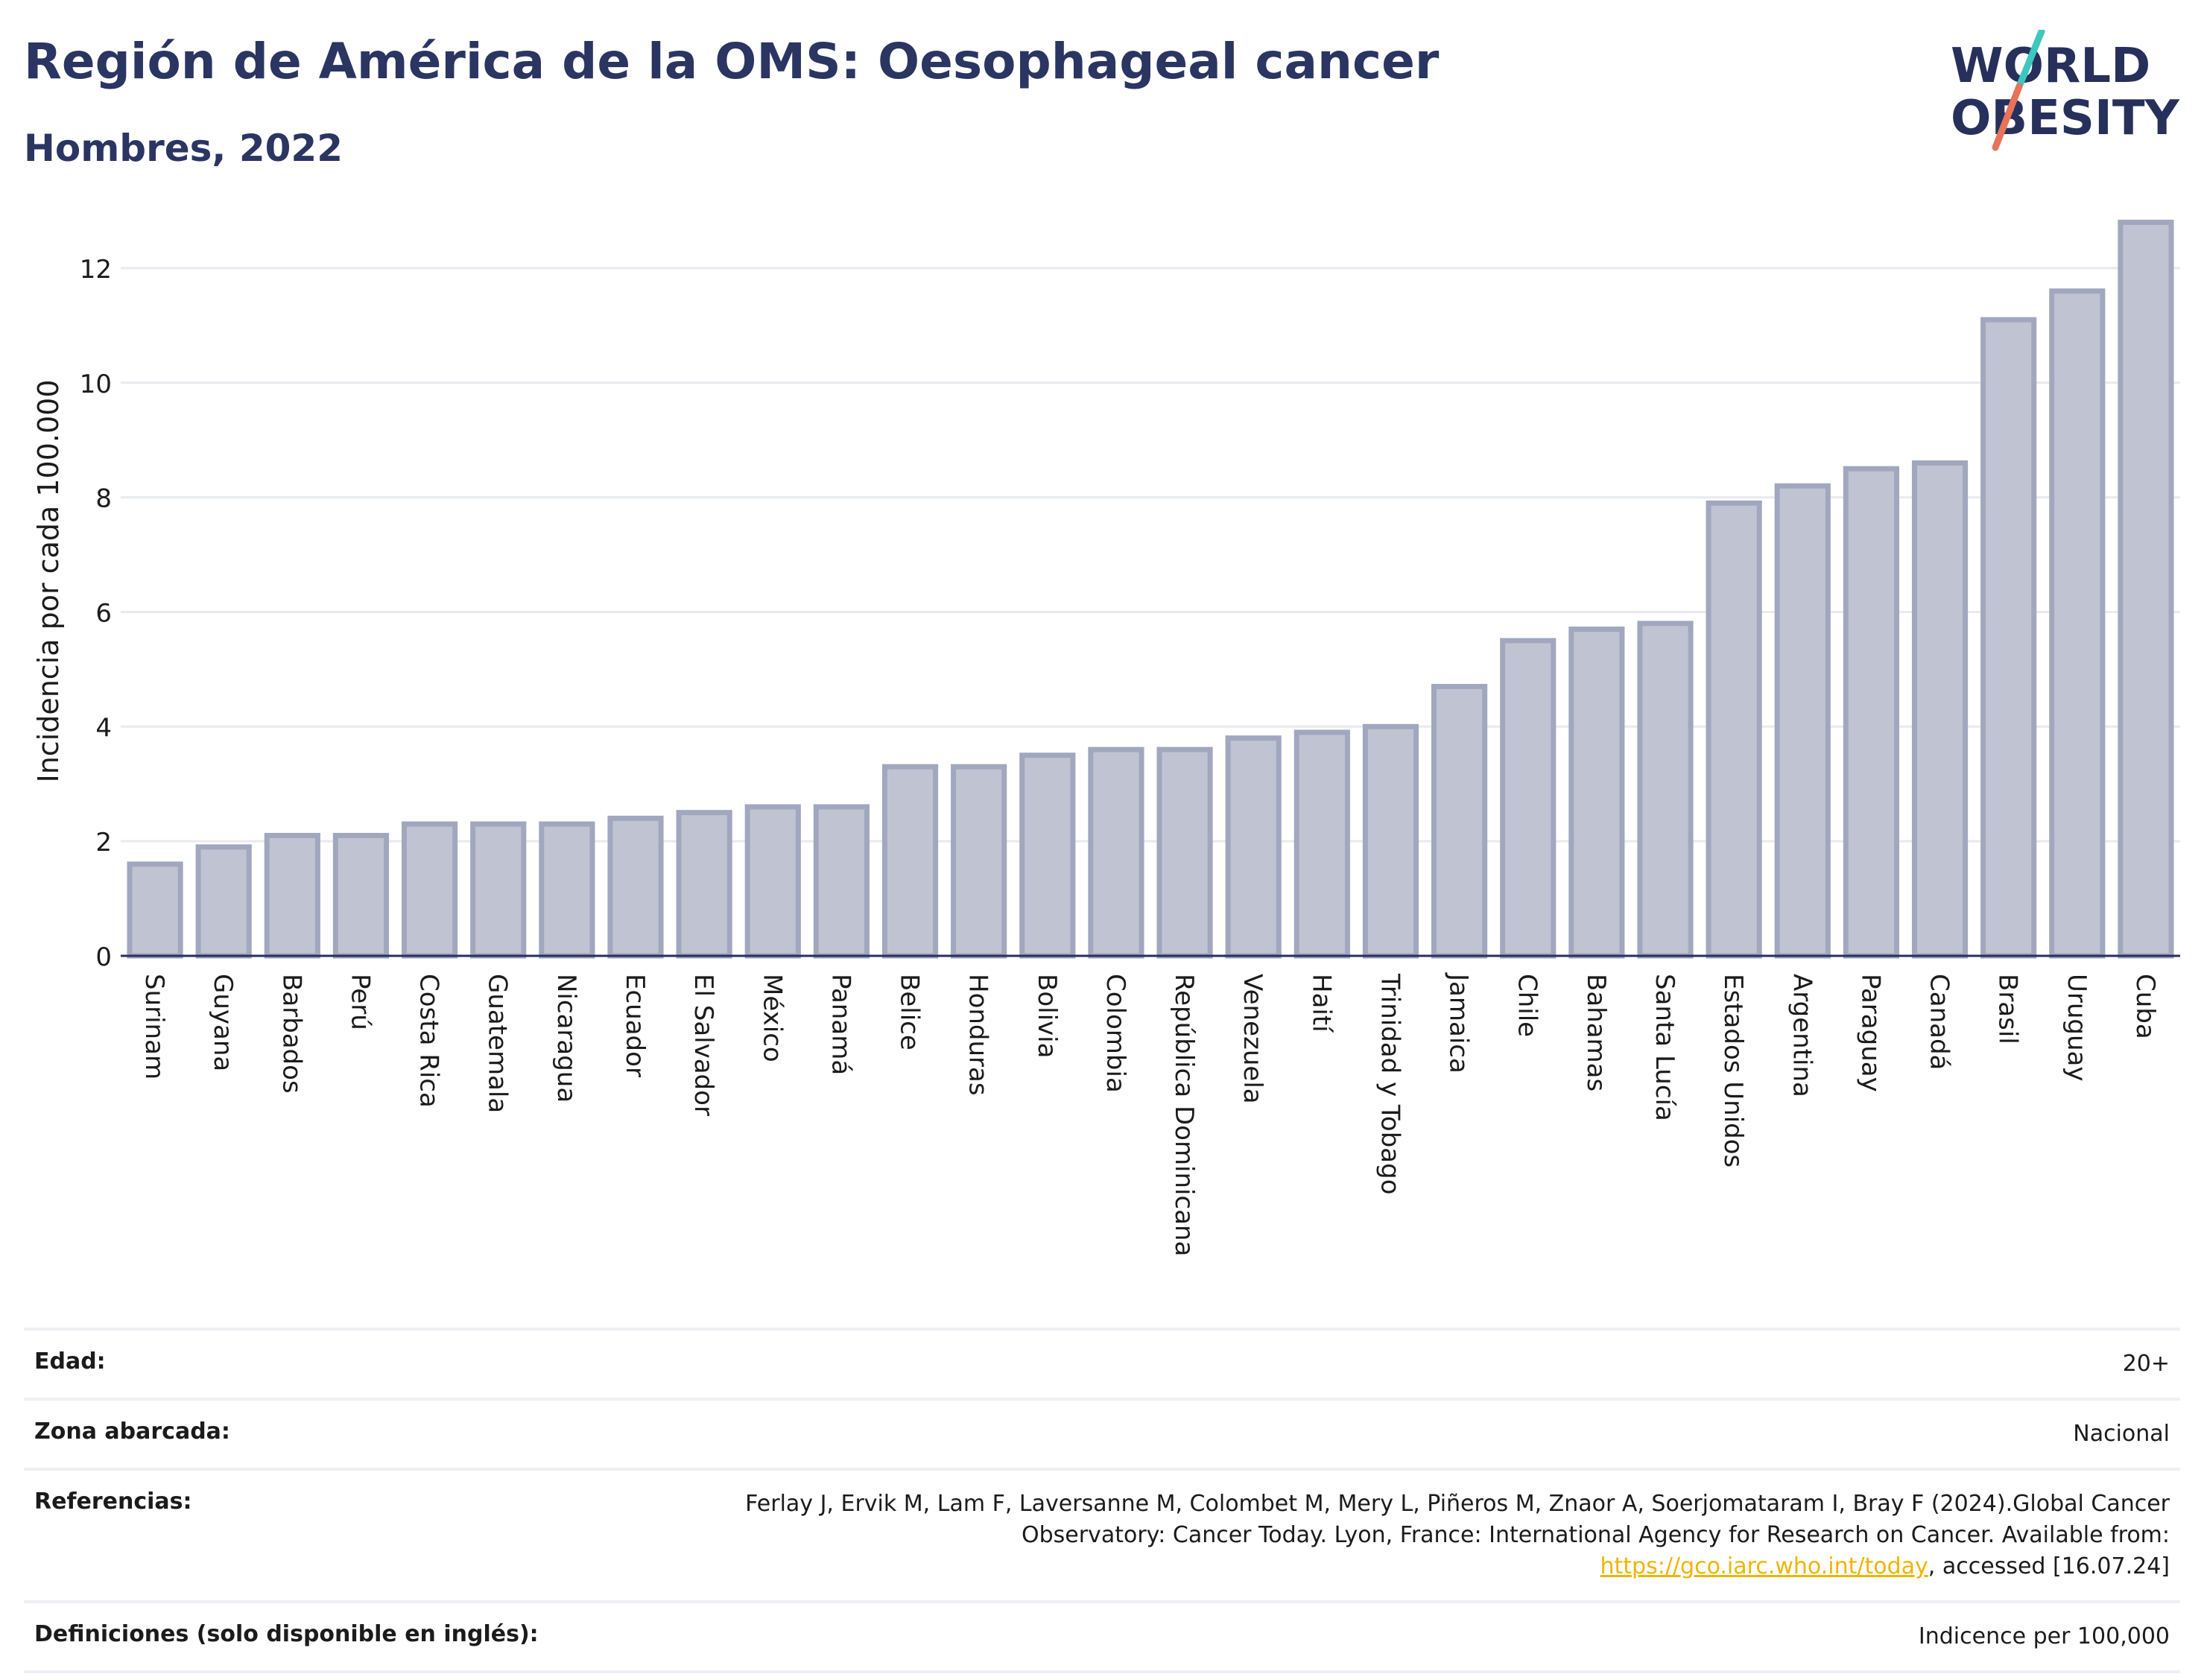 Image resolution: width=2204 pixels, height=1680 pixels. I want to click on references-label: Referencias:, so click(113, 1502).